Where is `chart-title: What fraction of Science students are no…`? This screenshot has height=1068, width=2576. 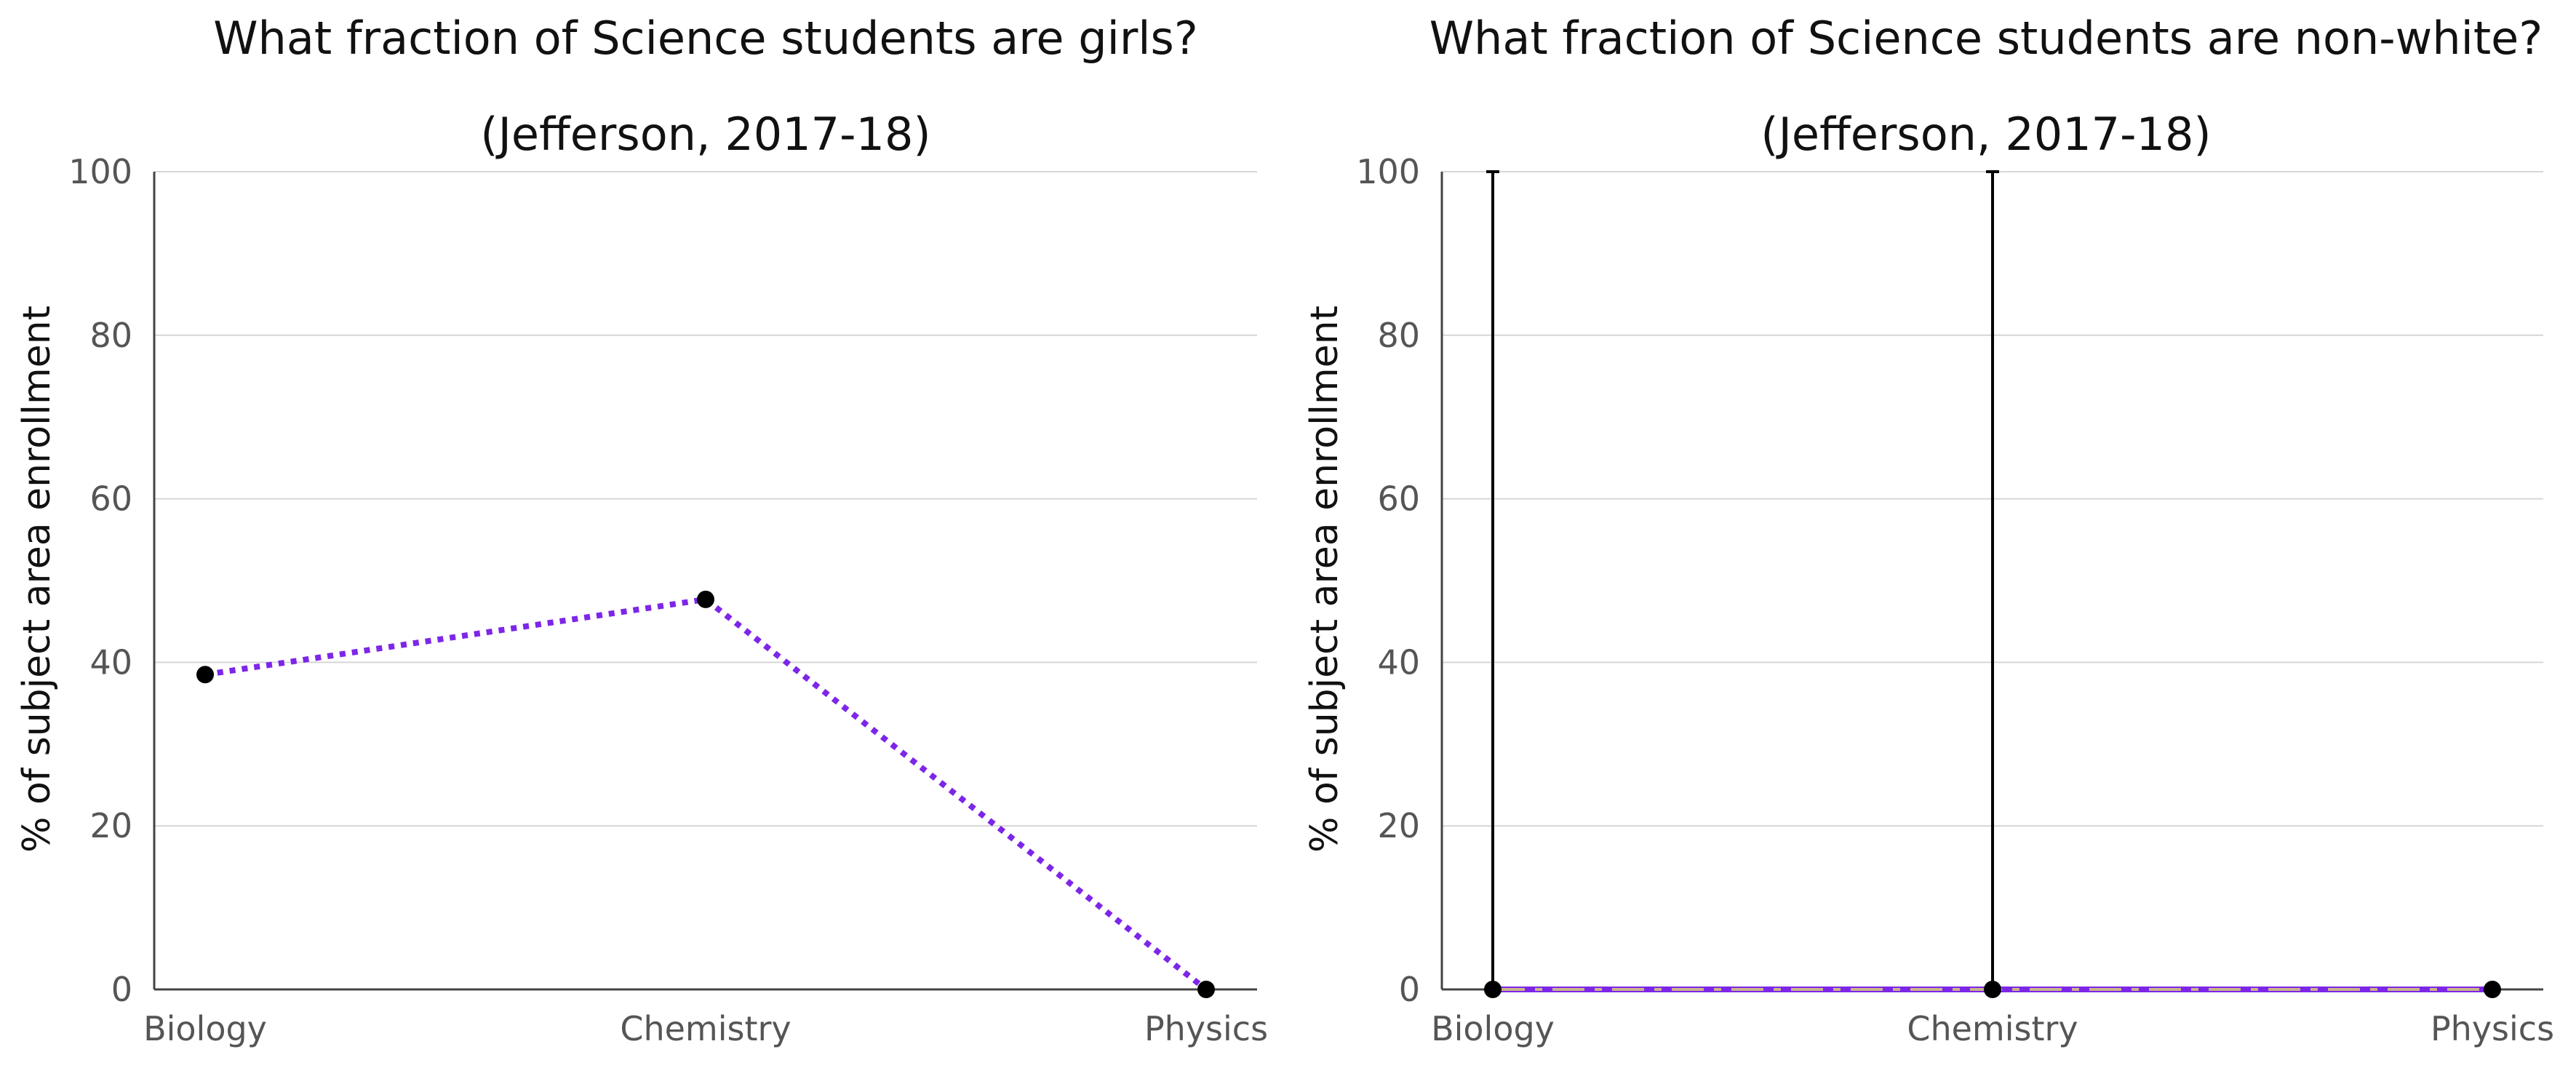
chart-title: What fraction of Science students are no… is located at coordinates (1986, 38).